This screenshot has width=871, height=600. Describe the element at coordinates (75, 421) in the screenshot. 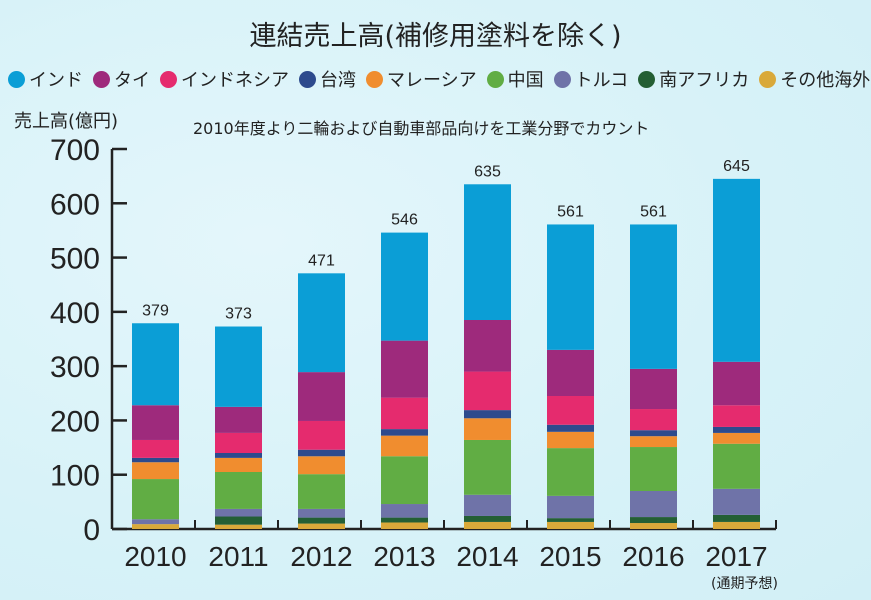

I see `y-tick-label: 200` at that location.